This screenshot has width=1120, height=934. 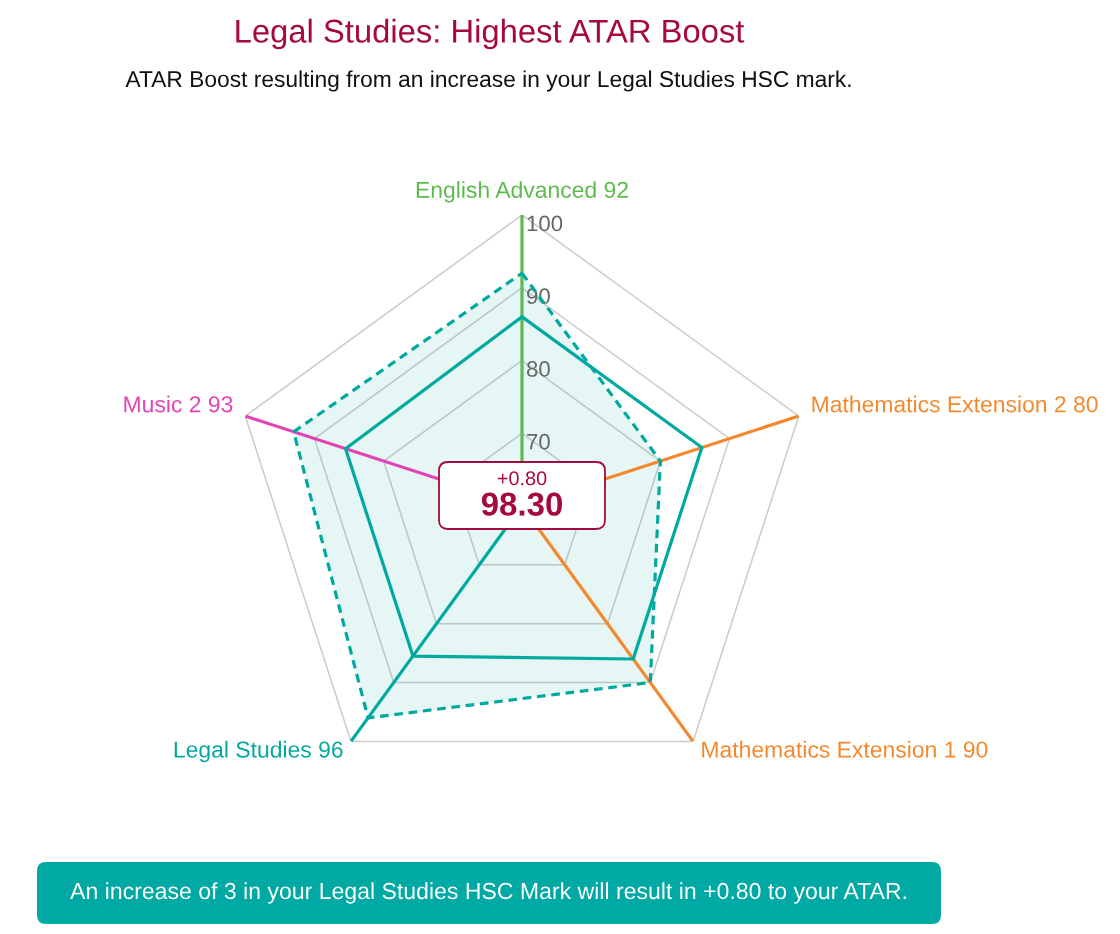 I want to click on spoke-label: Legal Studies 96, so click(x=258, y=751).